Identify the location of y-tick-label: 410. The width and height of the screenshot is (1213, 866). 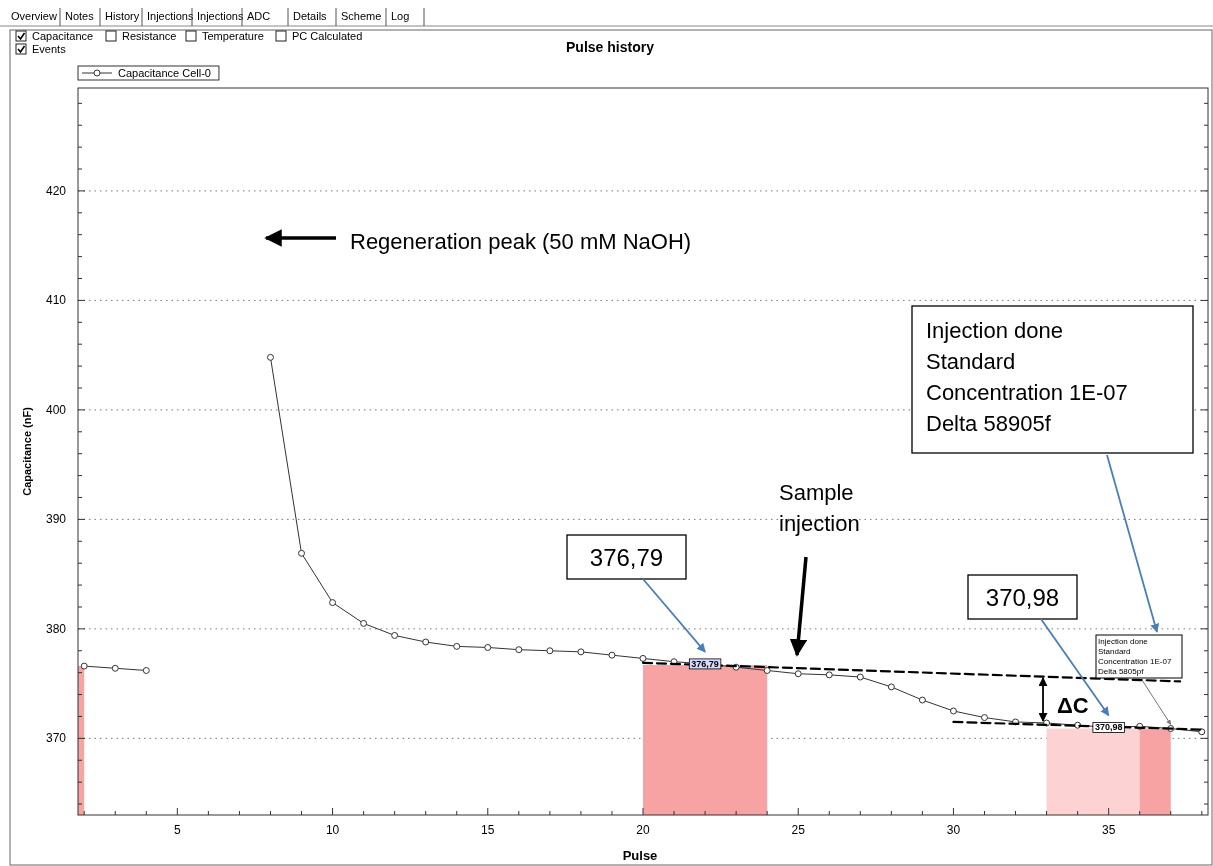
(56, 300).